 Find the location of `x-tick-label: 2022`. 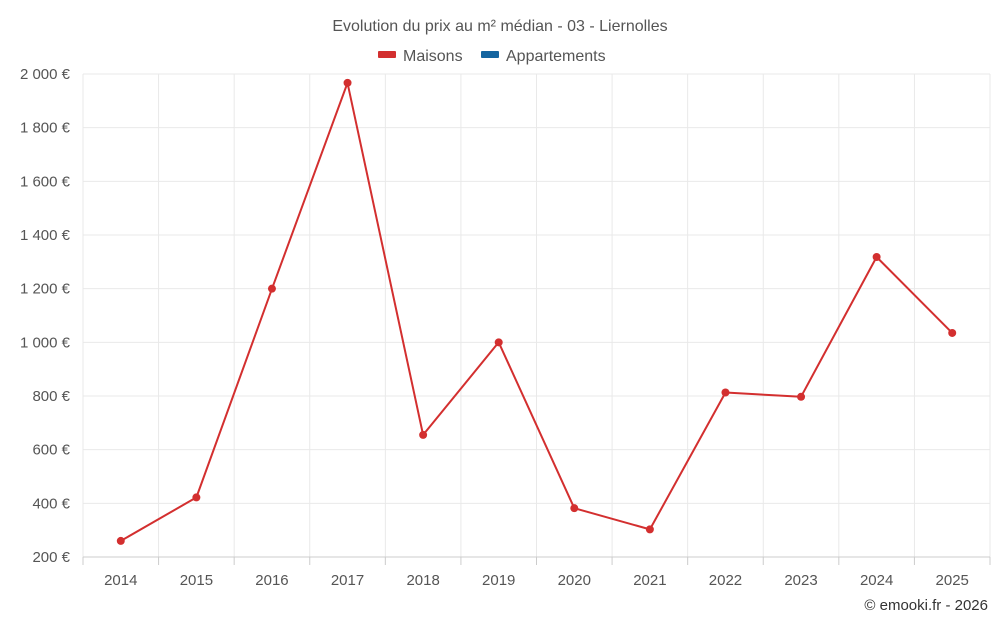

x-tick-label: 2022 is located at coordinates (725, 580).